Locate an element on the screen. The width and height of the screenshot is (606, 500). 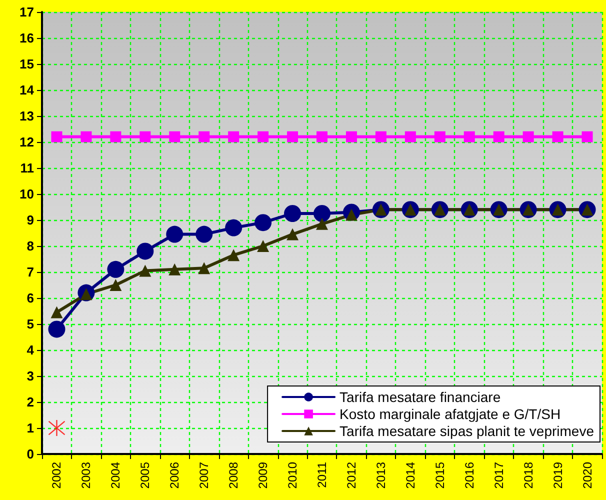
x-tick-label: 2004 is located at coordinates (115, 475).